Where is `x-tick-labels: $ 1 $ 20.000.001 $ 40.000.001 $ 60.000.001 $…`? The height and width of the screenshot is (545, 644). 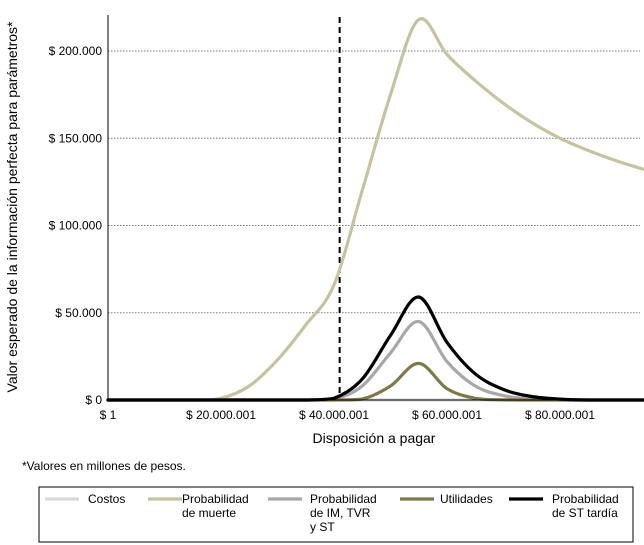 x-tick-labels: $ 1 $ 20.000.001 $ 40.000.001 $ 60.000.001 $… is located at coordinates (348, 415).